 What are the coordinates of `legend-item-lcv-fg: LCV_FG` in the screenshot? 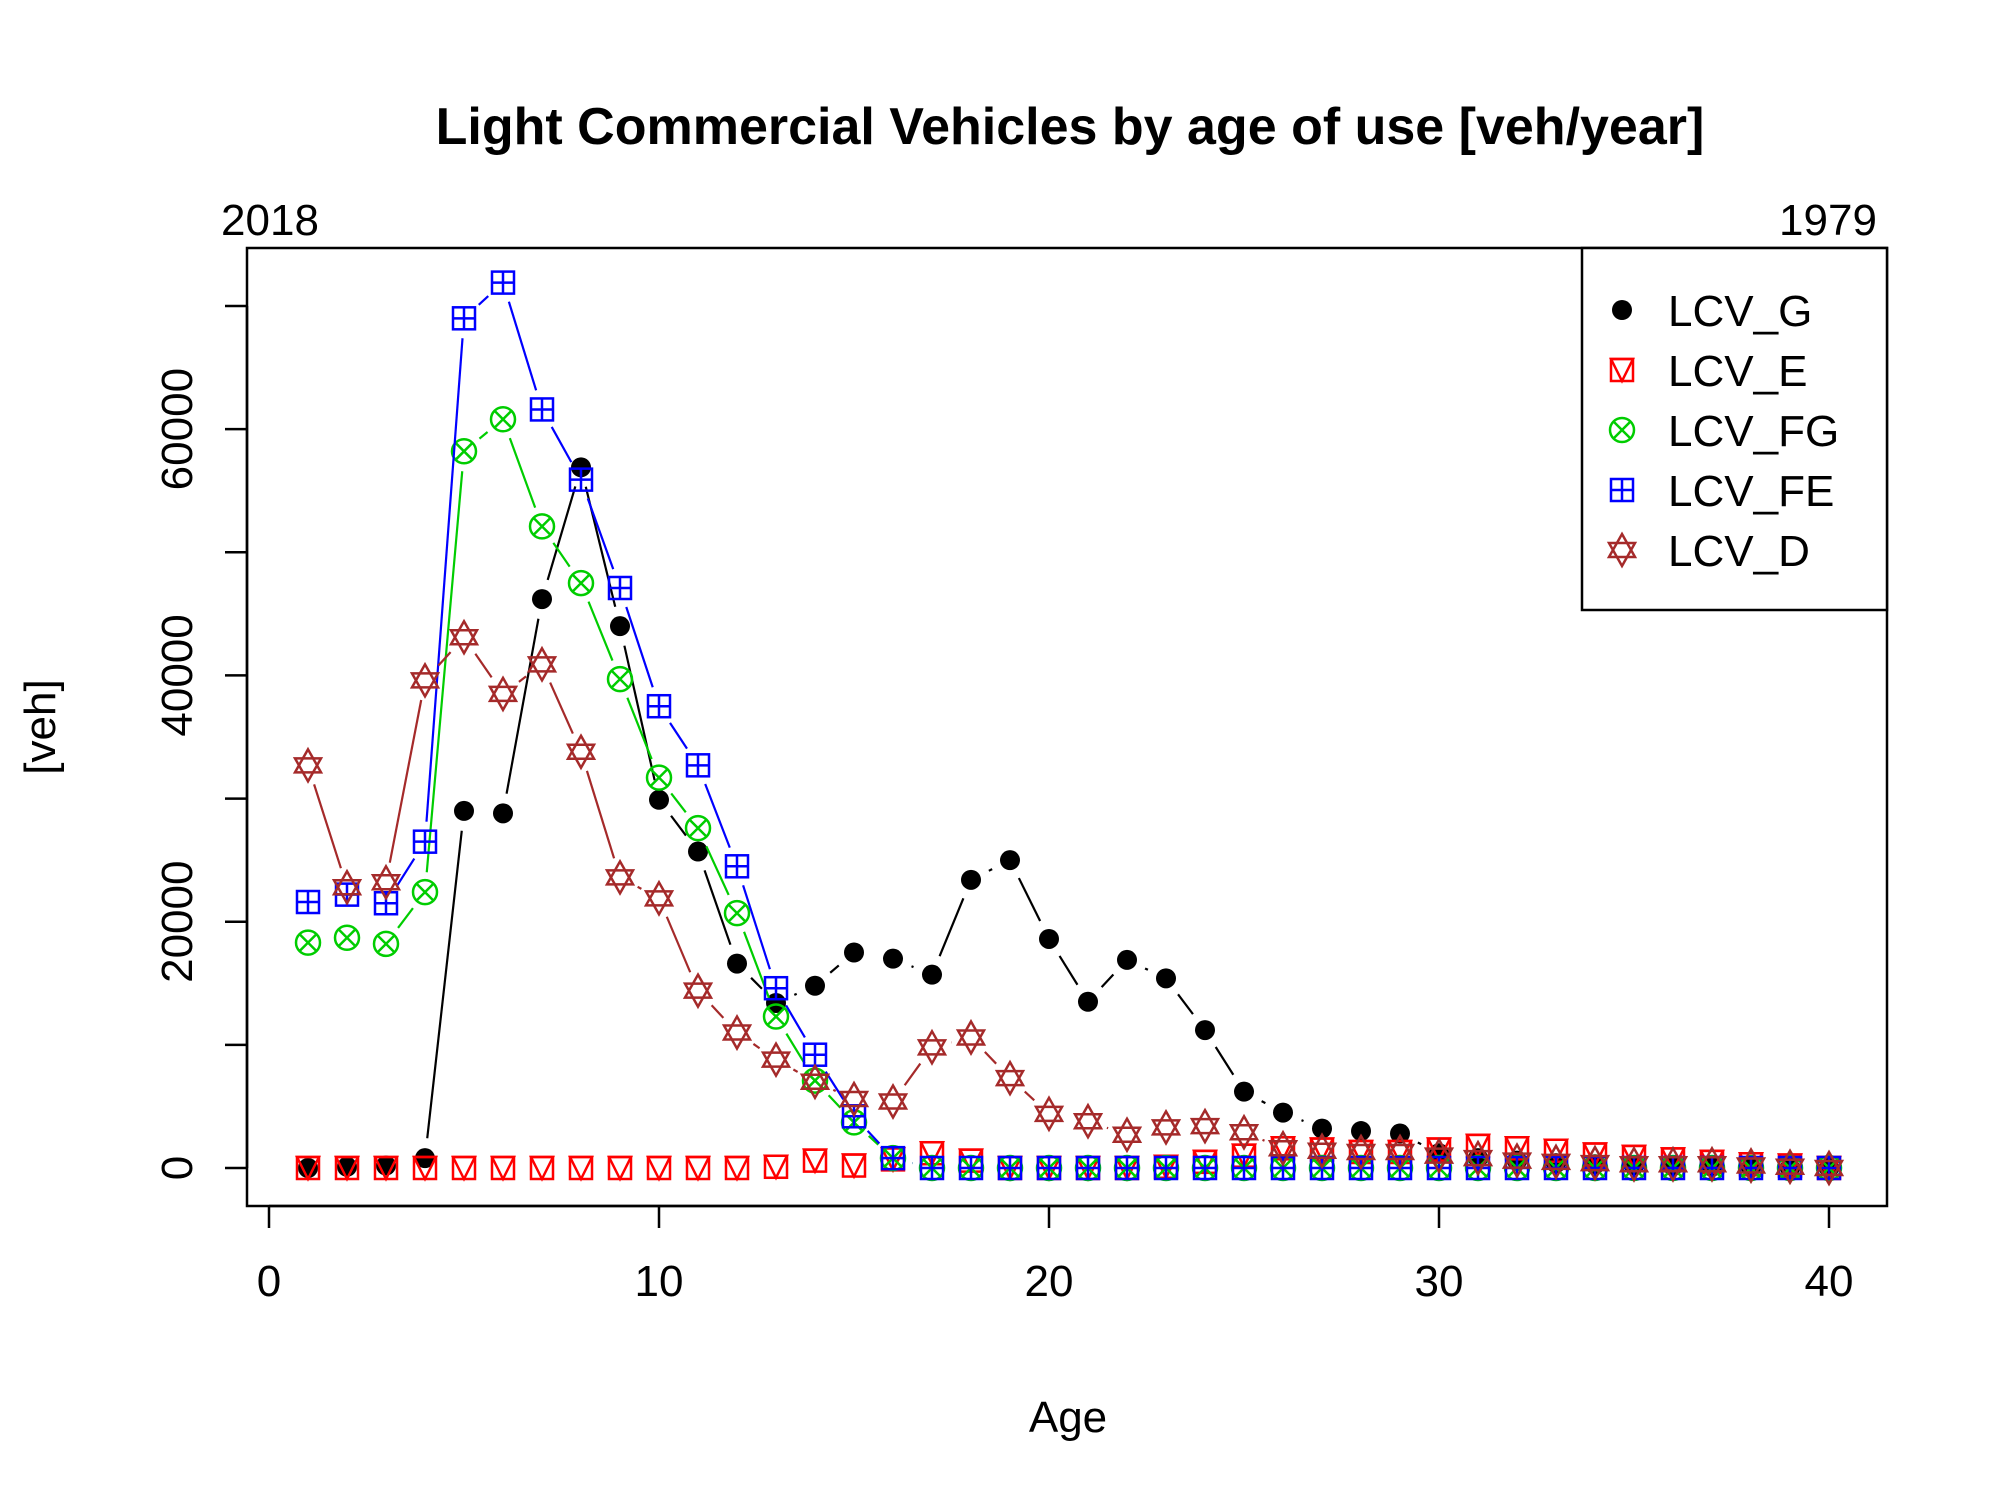 It's located at (1723, 431).